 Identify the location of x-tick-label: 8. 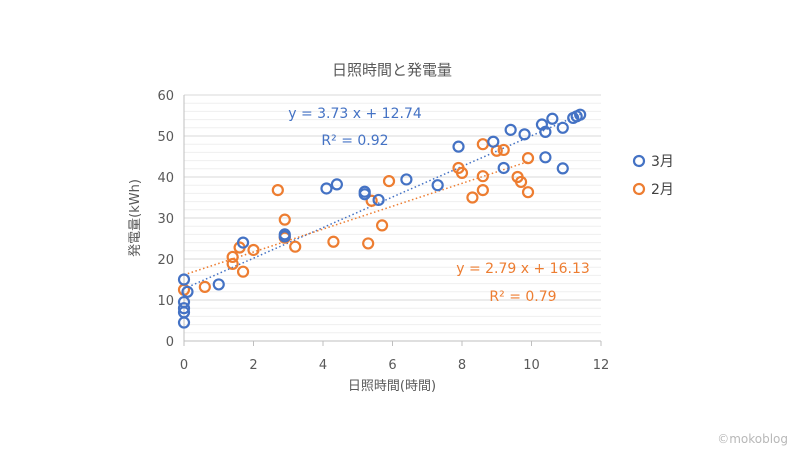
(462, 365).